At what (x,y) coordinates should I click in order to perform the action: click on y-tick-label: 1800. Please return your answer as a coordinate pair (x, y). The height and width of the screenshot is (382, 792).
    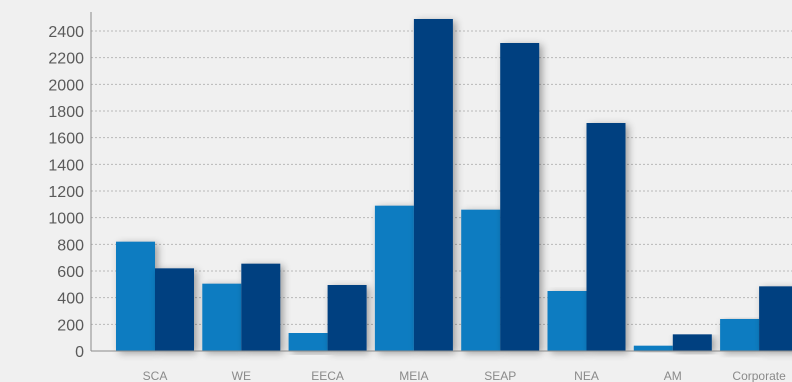
    Looking at the image, I should click on (66, 112).